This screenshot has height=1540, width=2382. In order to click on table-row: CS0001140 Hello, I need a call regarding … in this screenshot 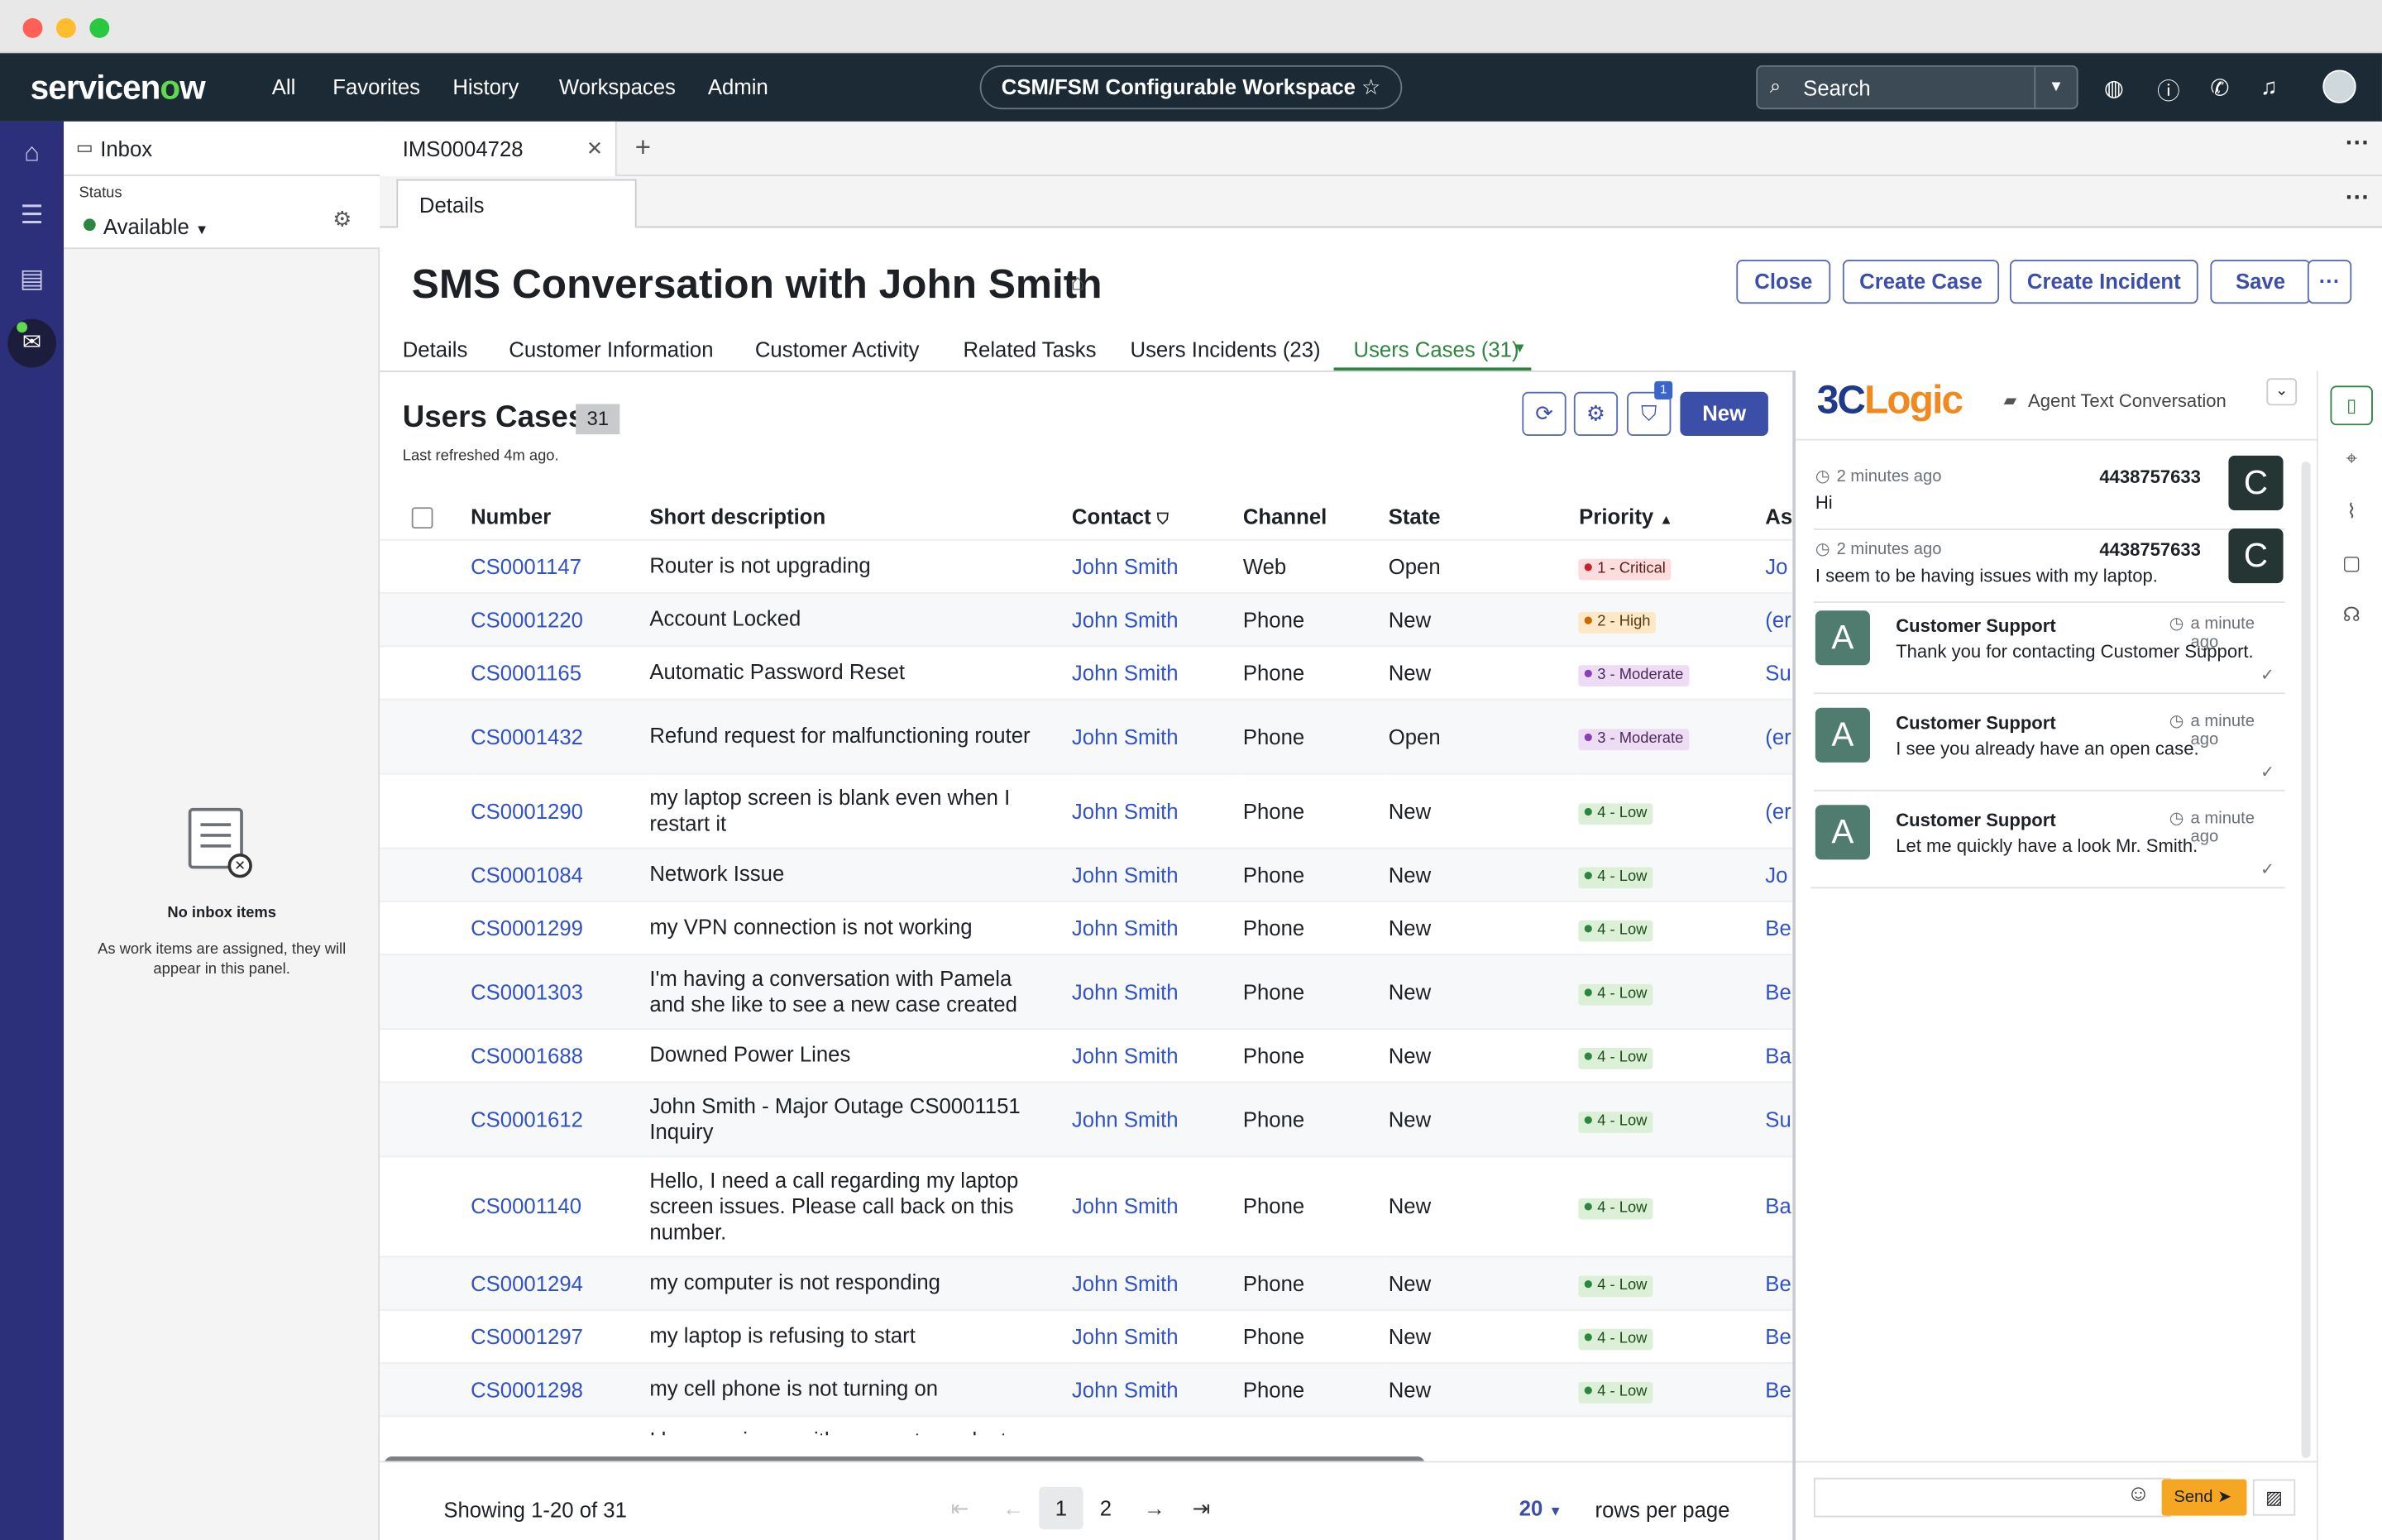, I will do `click(1086, 1205)`.